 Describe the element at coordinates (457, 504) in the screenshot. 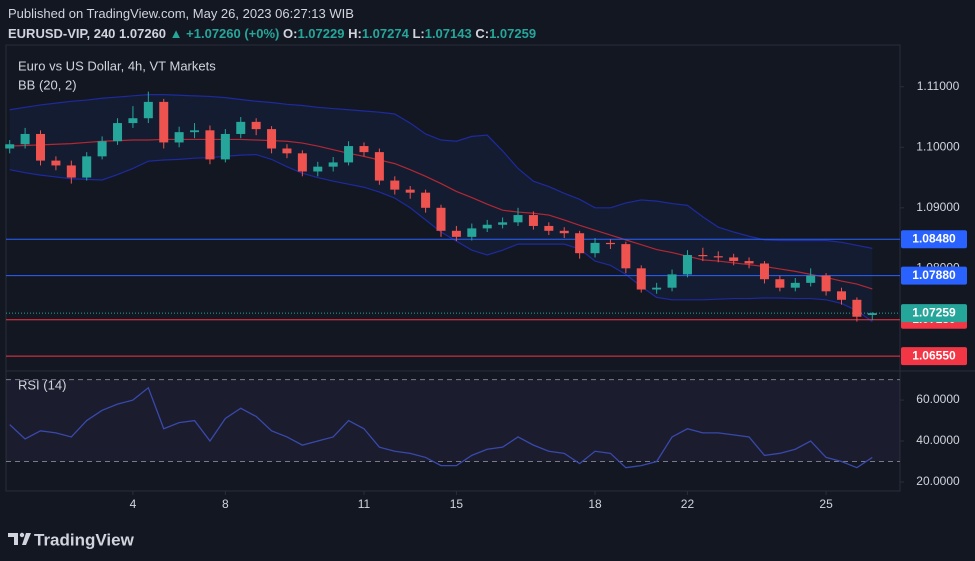

I see `x-tick-label: 15` at that location.